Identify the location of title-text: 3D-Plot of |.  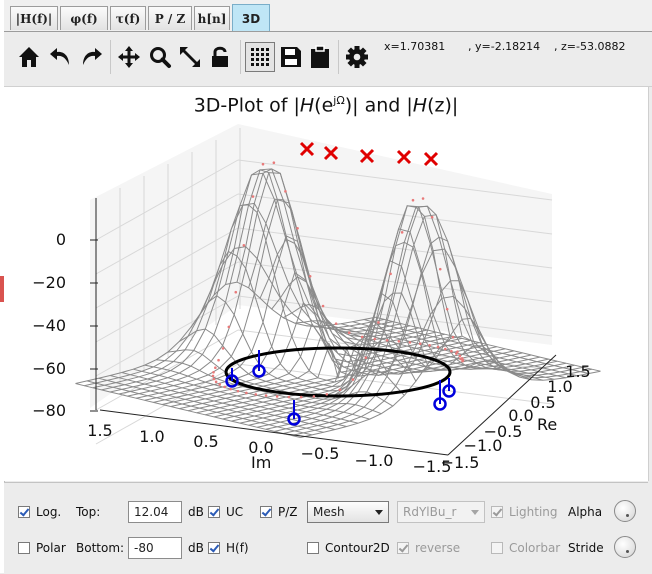
(246, 105).